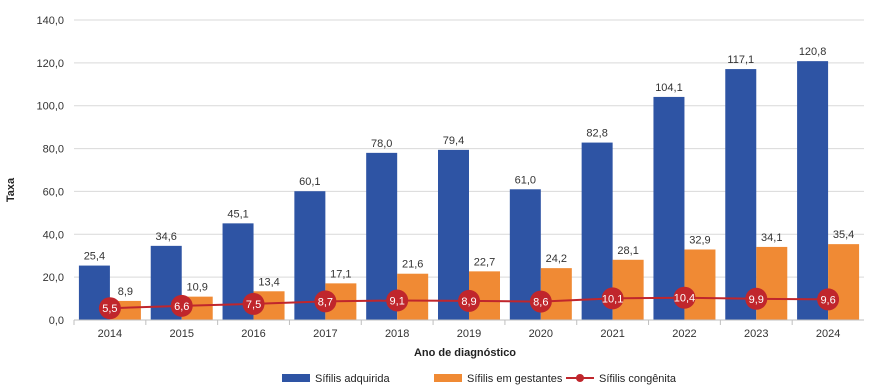  What do you see at coordinates (580, 378) in the screenshot?
I see `legend-marker` at bounding box center [580, 378].